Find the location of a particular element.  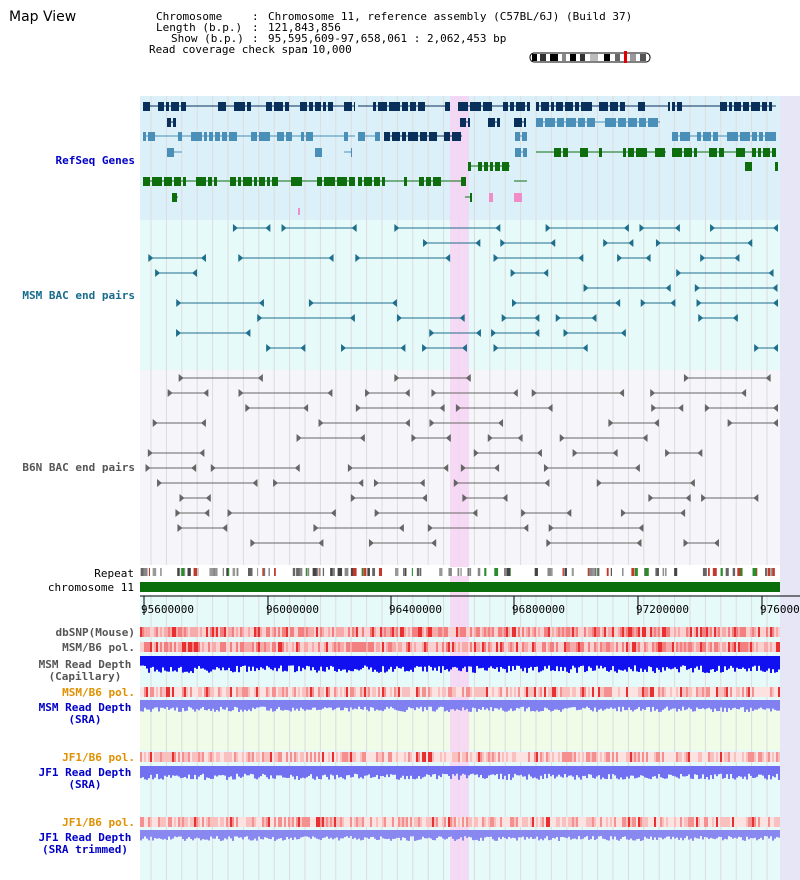

refseq-track-label: RefSeq Genes is located at coordinates (95, 160).